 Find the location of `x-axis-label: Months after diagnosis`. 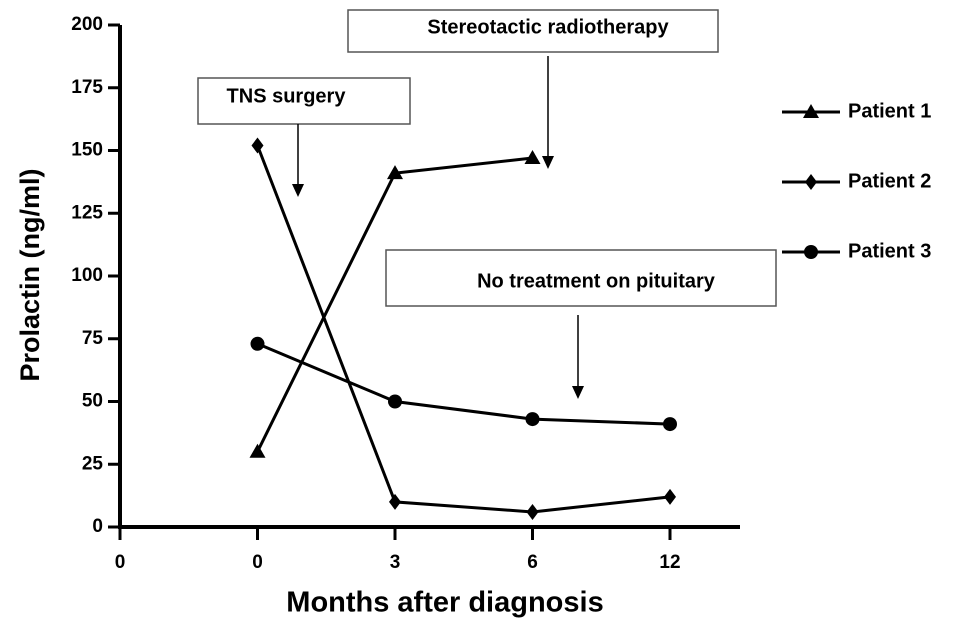

x-axis-label: Months after diagnosis is located at coordinates (444, 603).